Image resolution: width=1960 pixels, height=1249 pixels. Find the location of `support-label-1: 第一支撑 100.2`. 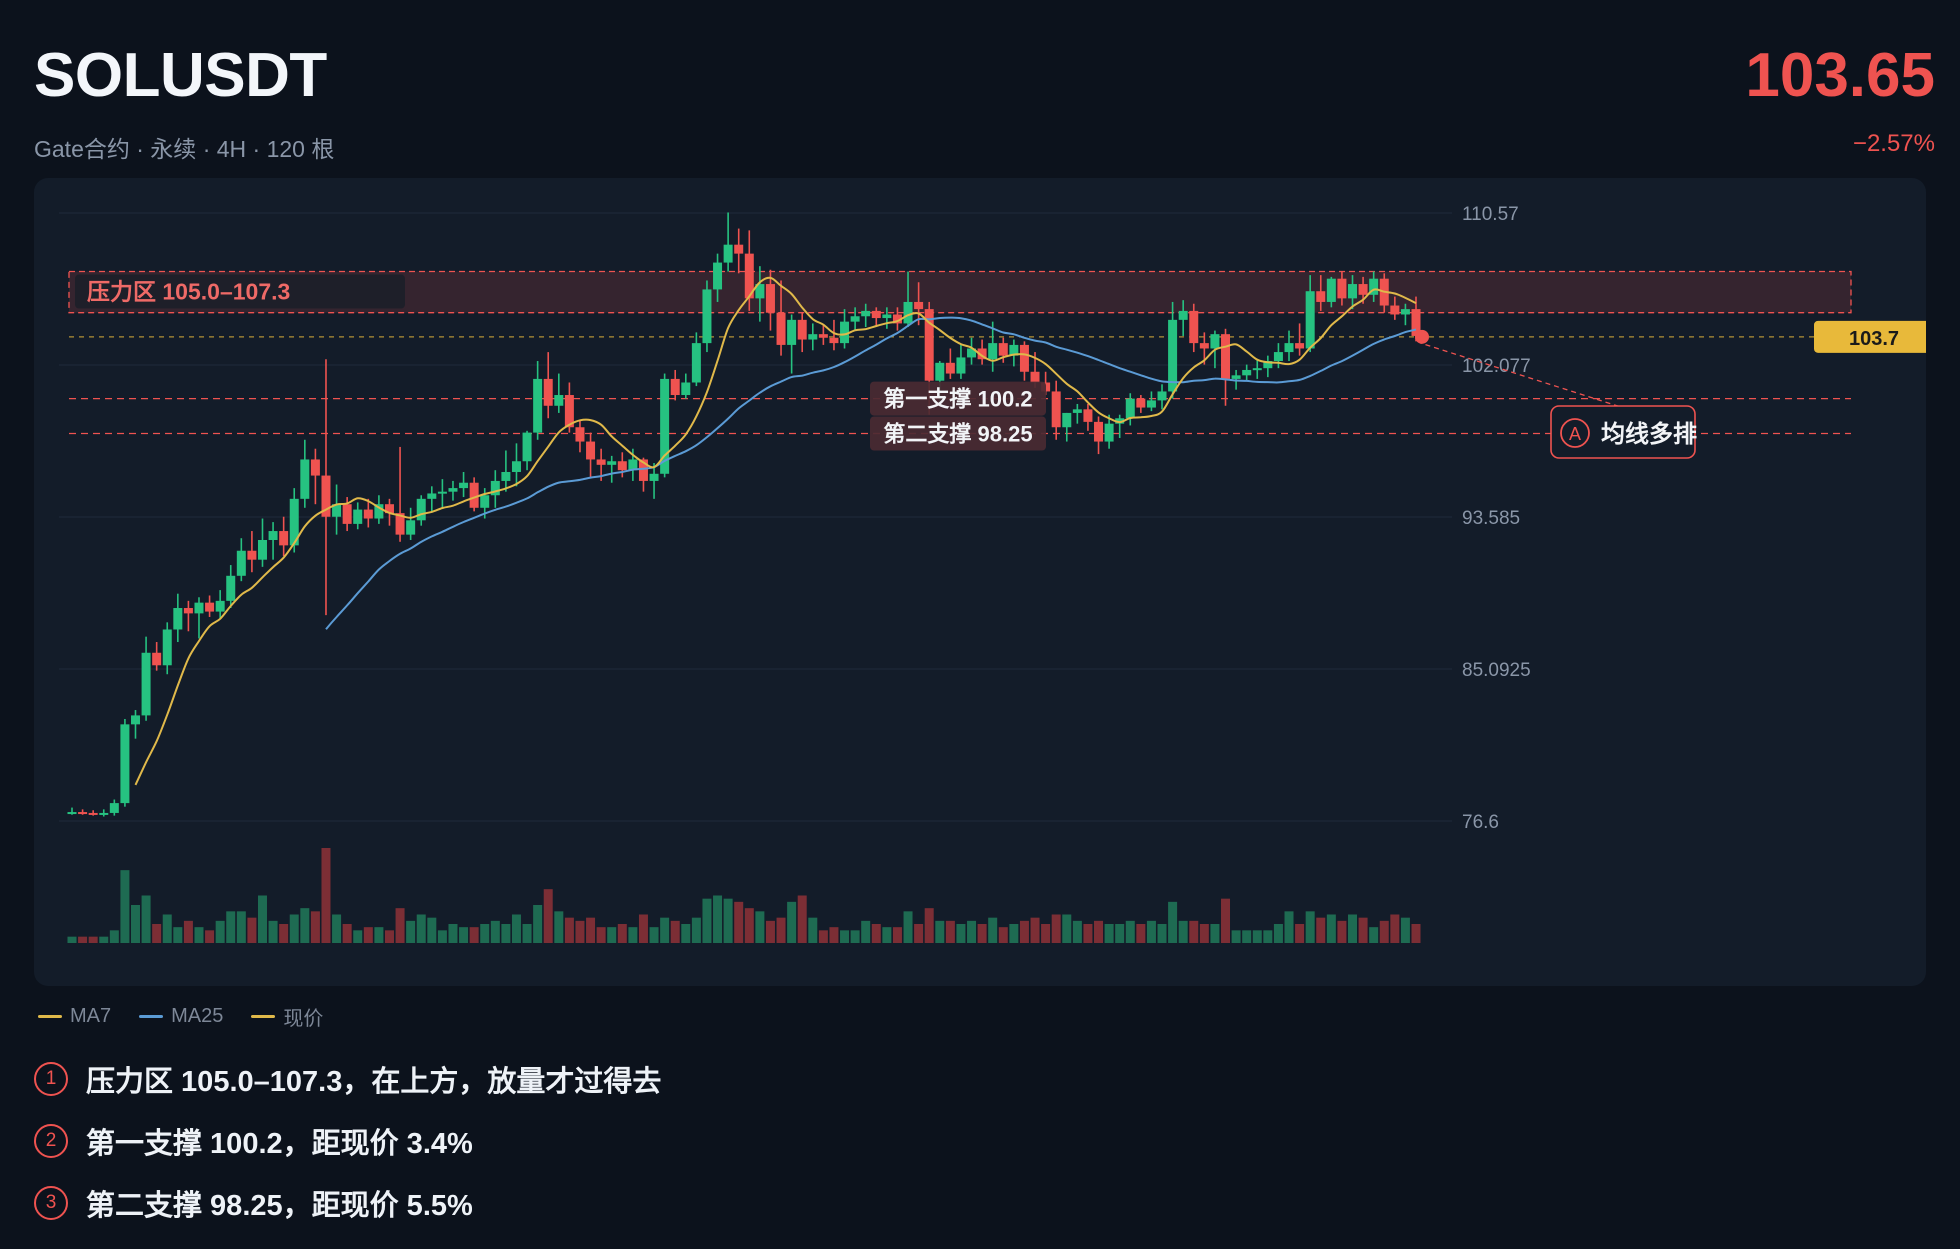

support-label-1: 第一支撑 100.2 is located at coordinates (957, 399).